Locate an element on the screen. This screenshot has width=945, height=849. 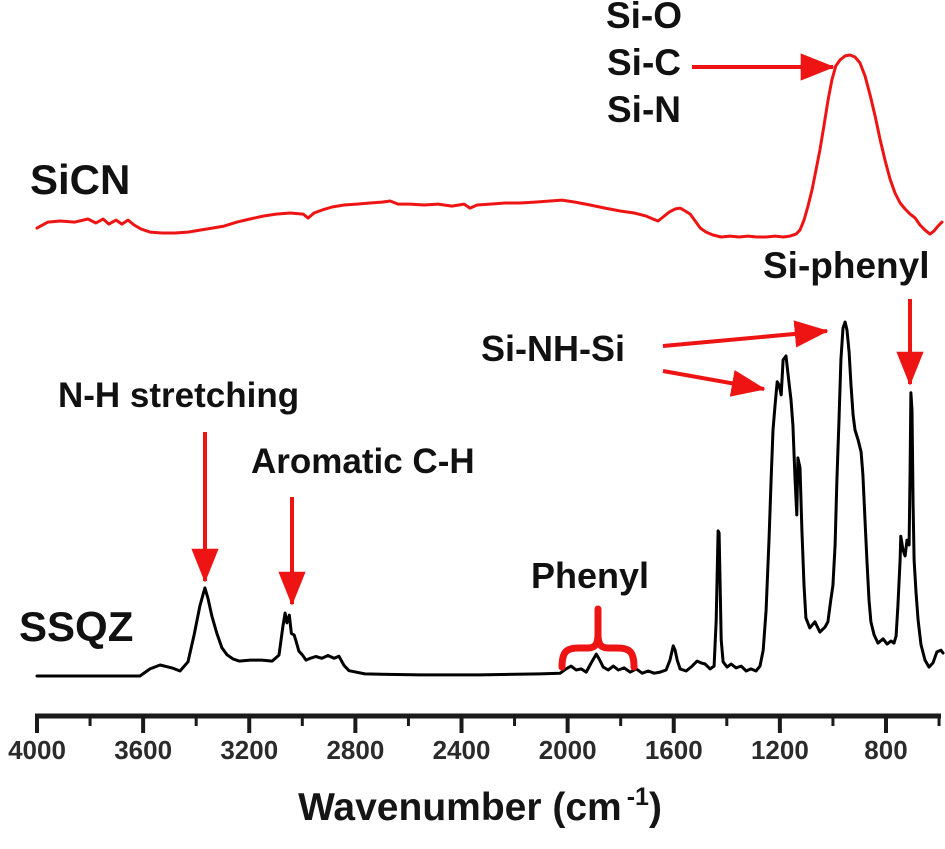
si-phenyl-label: Si-phenyl is located at coordinates (846, 265).